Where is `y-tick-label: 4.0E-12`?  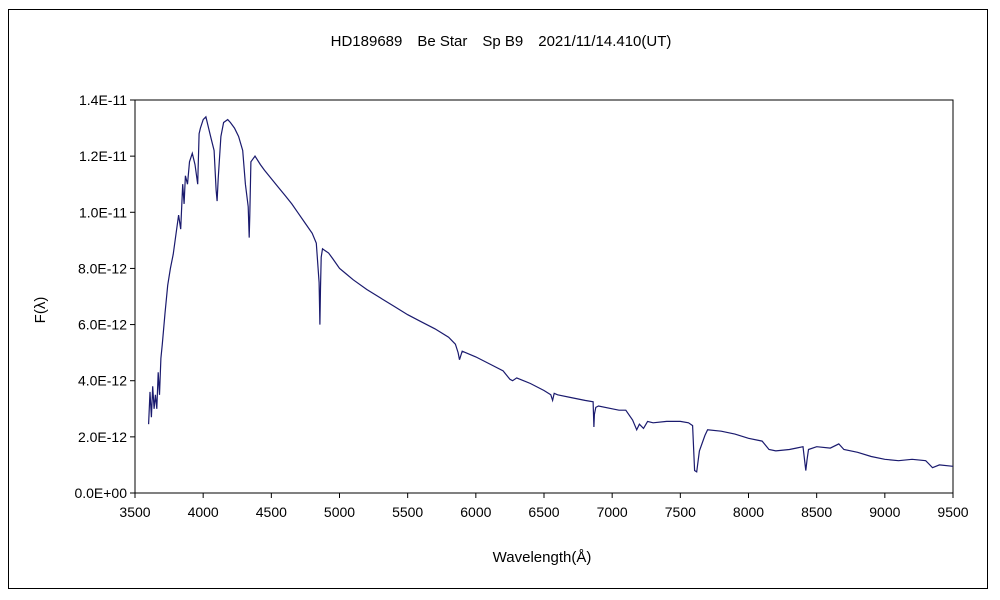
y-tick-label: 4.0E-12 is located at coordinates (102, 381).